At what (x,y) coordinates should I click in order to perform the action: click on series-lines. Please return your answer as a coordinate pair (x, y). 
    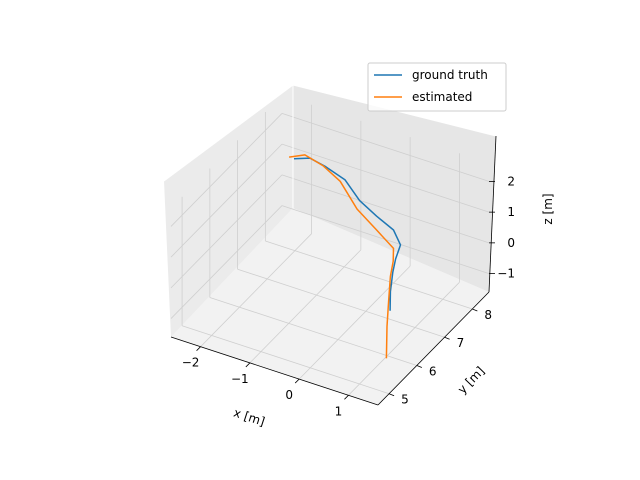
    Looking at the image, I should click on (345, 256).